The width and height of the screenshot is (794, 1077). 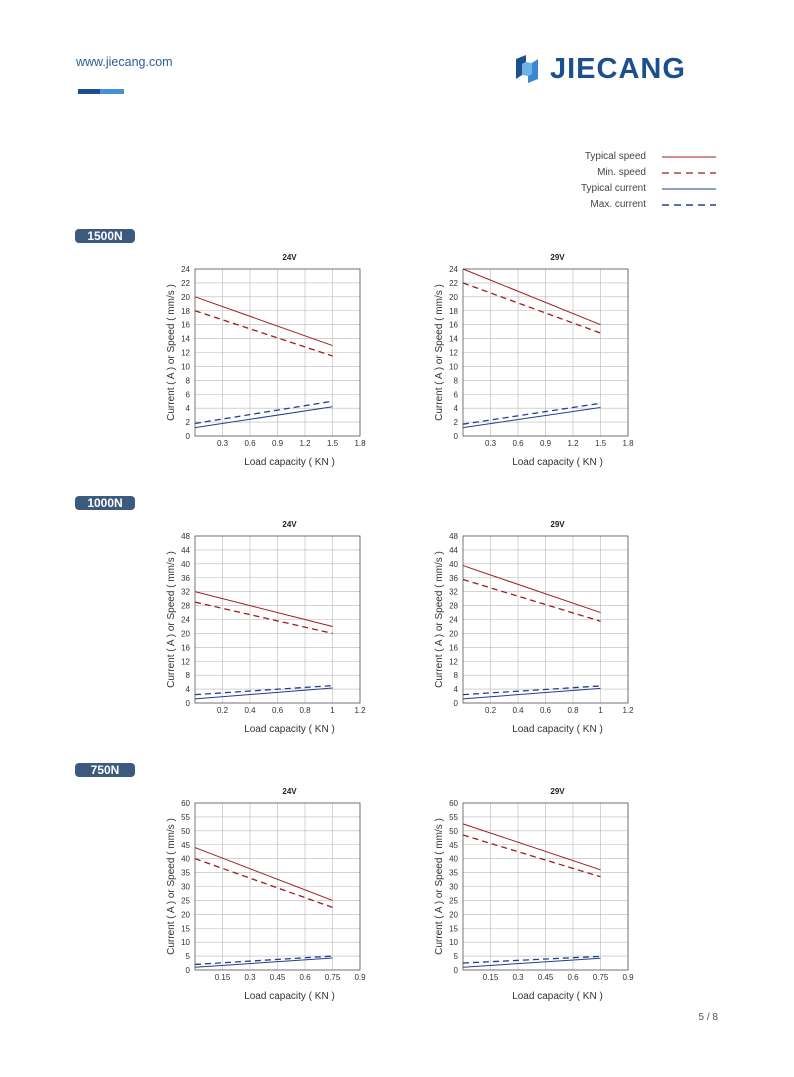 I want to click on legend-item: Max. current, so click(x=630, y=206).